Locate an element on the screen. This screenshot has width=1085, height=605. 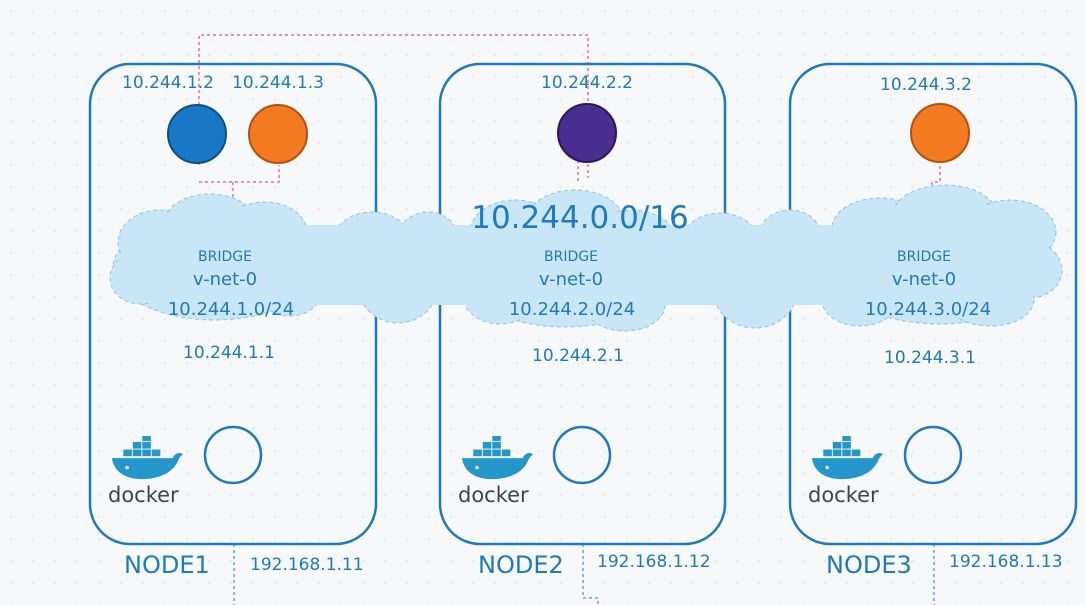
node2-interface-circle-icon is located at coordinates (582, 455).